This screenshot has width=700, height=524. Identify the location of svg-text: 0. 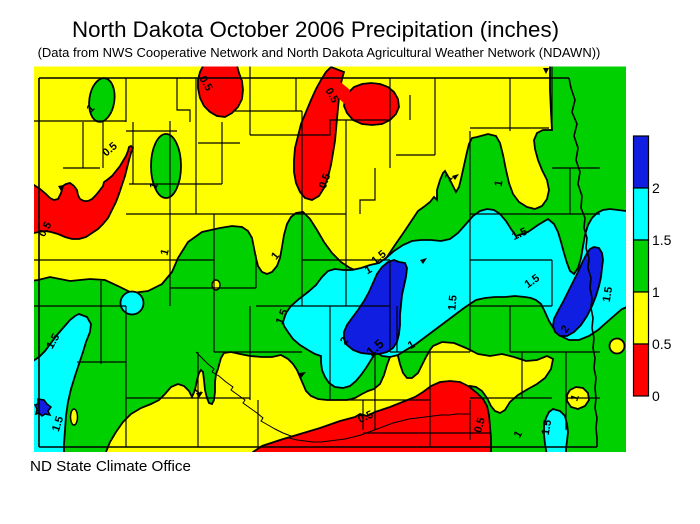
(656, 396).